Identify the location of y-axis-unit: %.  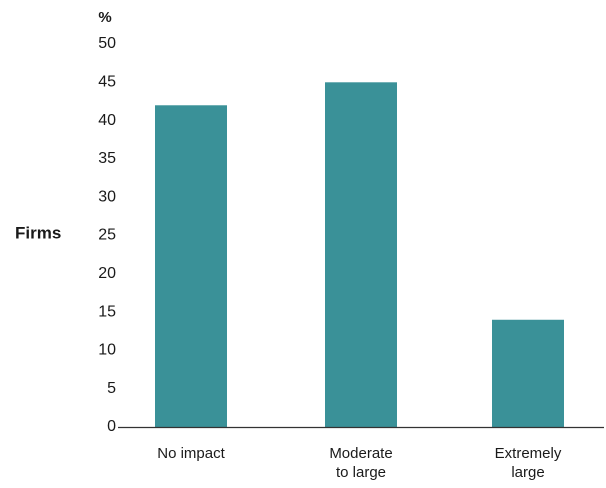
(104, 17).